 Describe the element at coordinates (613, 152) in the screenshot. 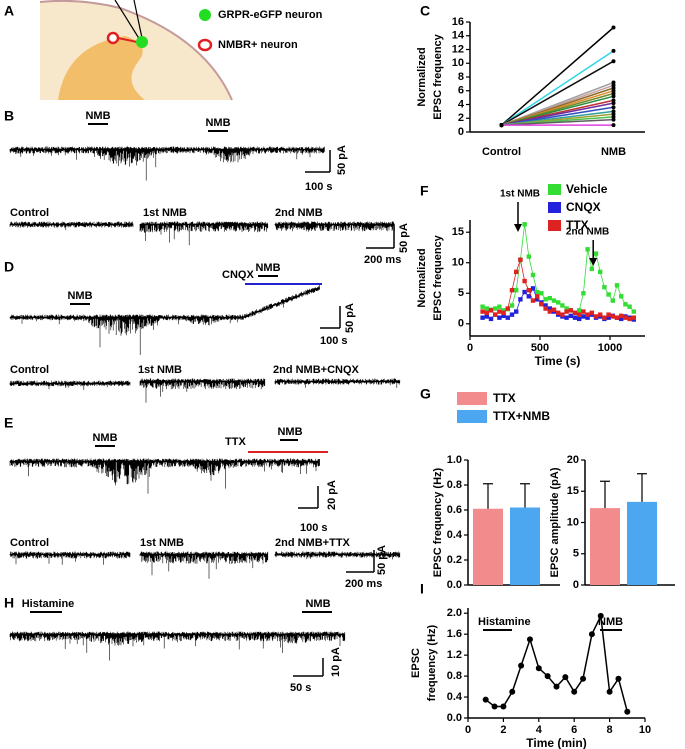

I see `x-tick-label: NMB` at that location.